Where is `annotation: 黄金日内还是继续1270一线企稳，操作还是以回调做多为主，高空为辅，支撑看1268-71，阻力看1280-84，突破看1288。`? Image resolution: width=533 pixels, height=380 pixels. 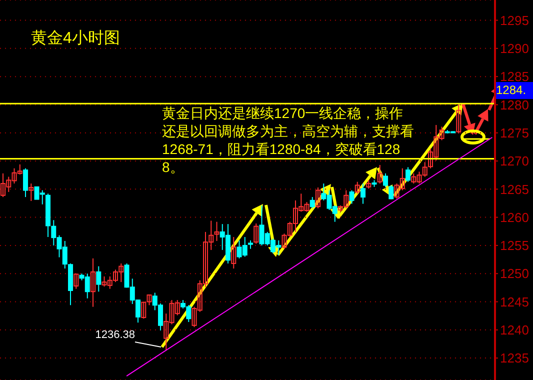 annotation: 黄金日内还是继续1270一线企稳，操作还是以回调做多为主，高空为辅，支撑看1268-71，阻力看1280-84，突破看1288。 is located at coordinates (288, 140).